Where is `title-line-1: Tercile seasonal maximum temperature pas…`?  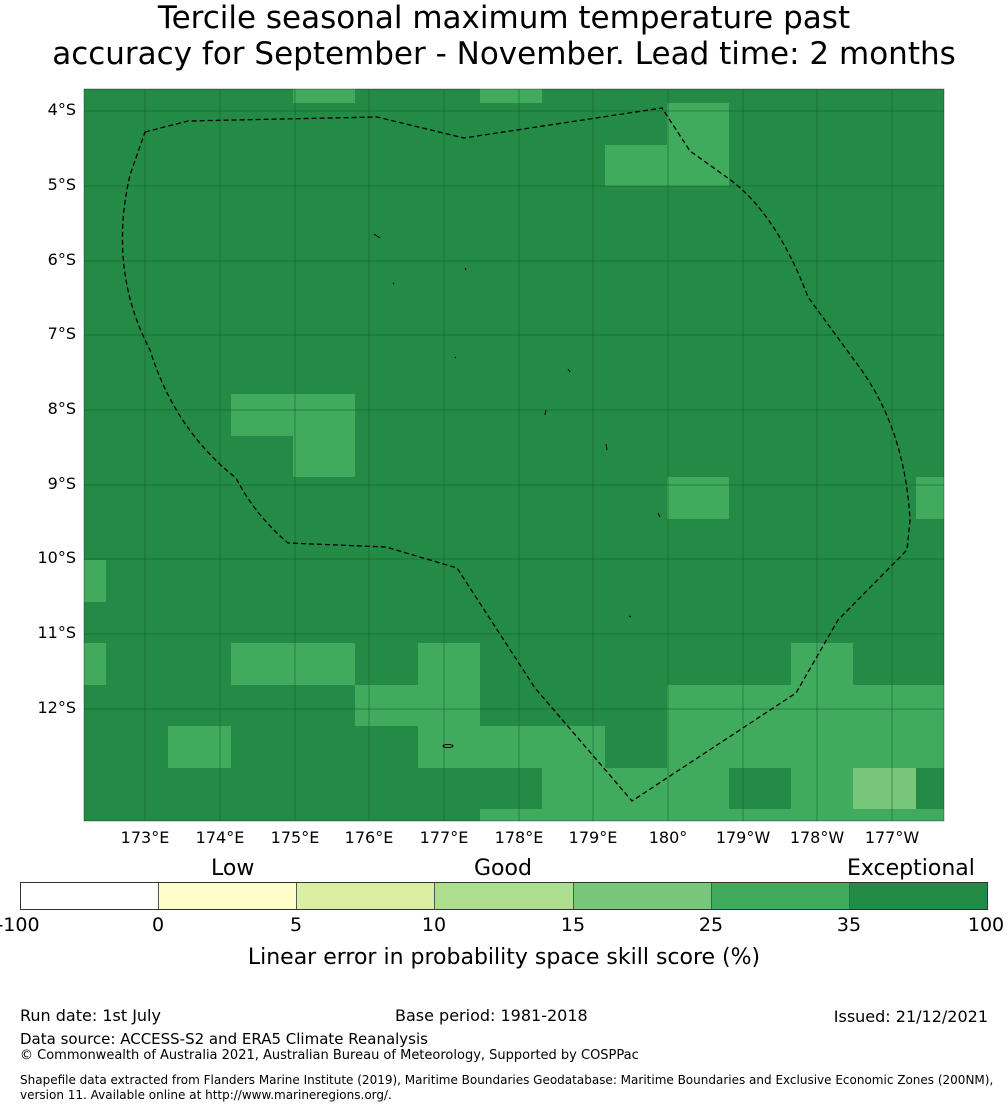
title-line-1: Tercile seasonal maximum temperature pas… is located at coordinates (504, 18).